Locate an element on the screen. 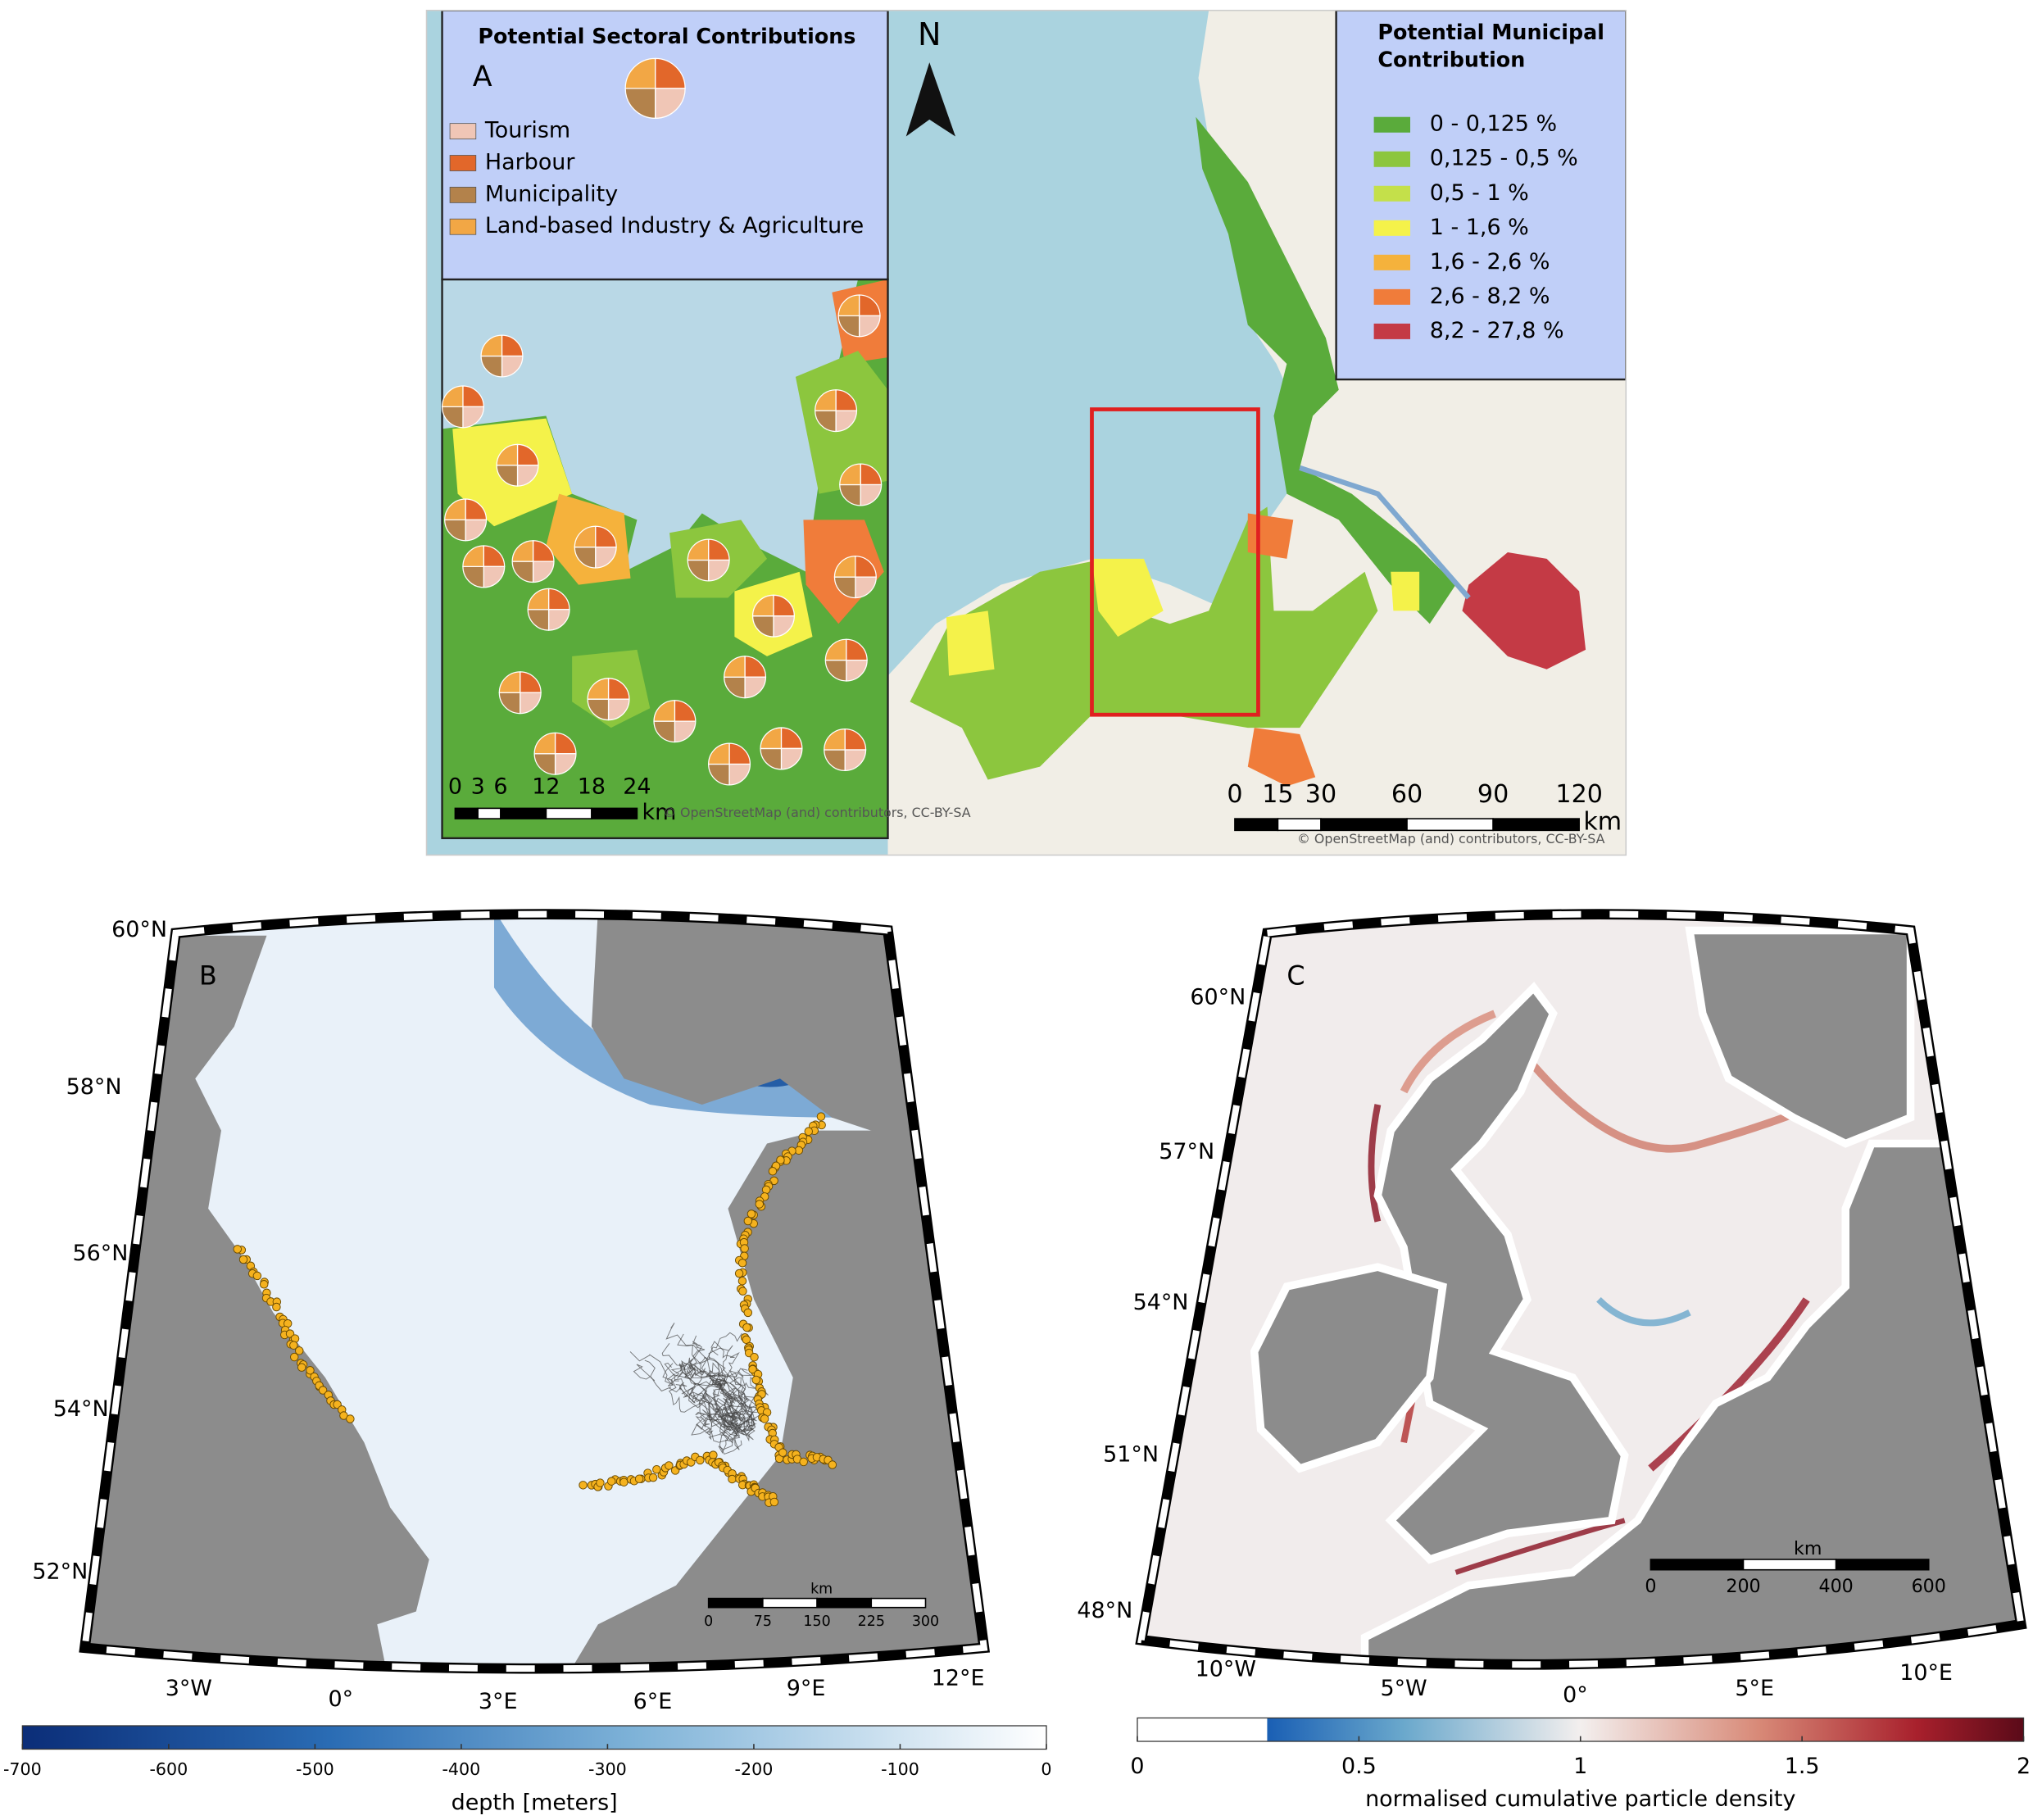  legend-label: Municipality is located at coordinates (551, 194).